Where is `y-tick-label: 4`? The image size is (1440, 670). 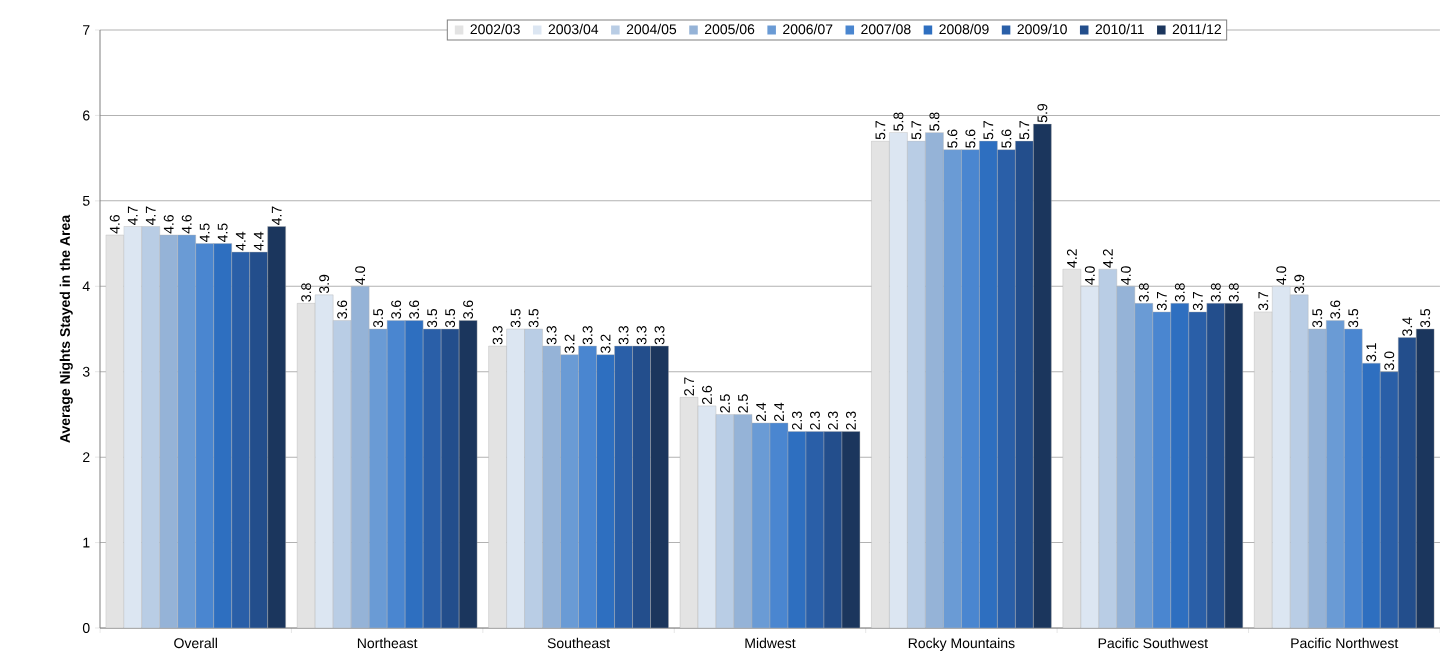 y-tick-label: 4 is located at coordinates (86, 286).